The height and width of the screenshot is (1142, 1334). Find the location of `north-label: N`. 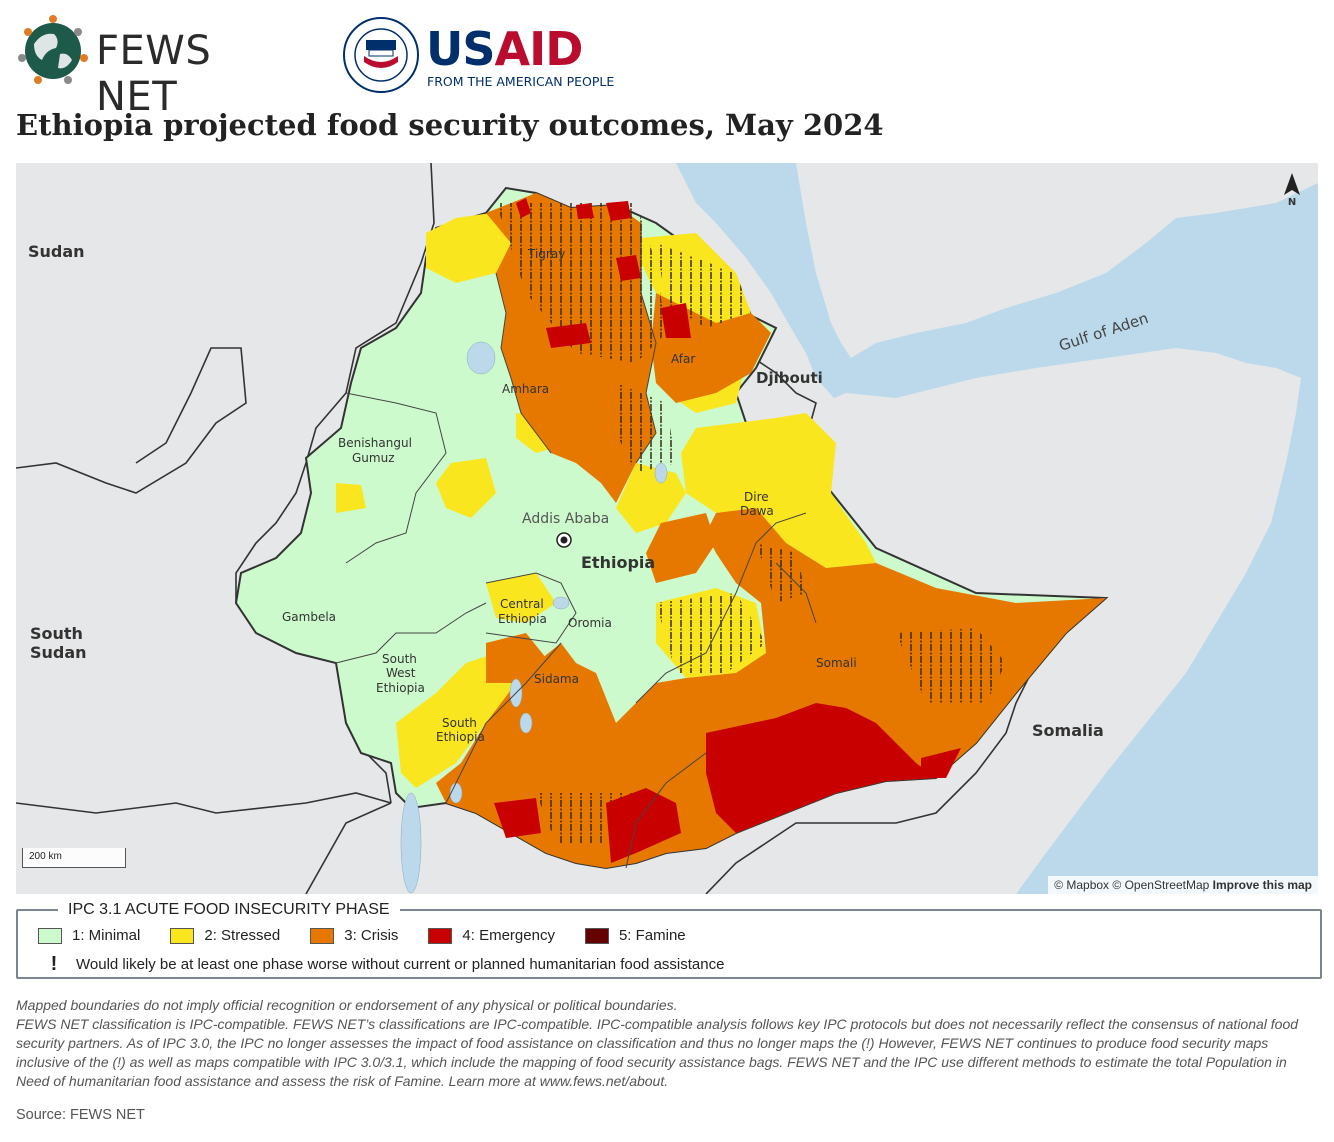

north-label: N is located at coordinates (1292, 202).